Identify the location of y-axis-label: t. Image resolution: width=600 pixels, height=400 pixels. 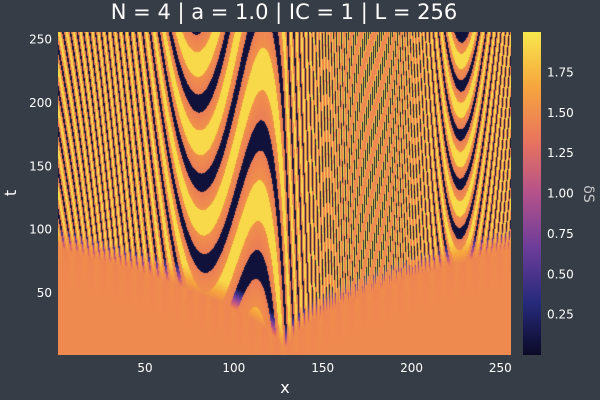
(10, 193).